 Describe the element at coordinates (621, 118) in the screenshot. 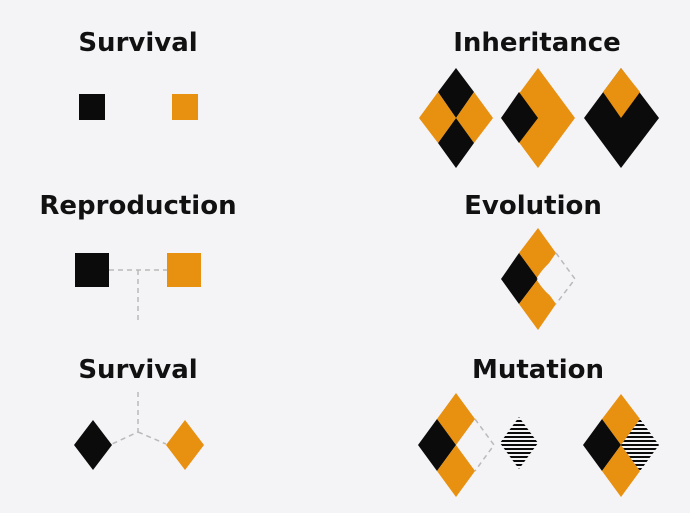

I see `inheritance-heart-diamond` at that location.